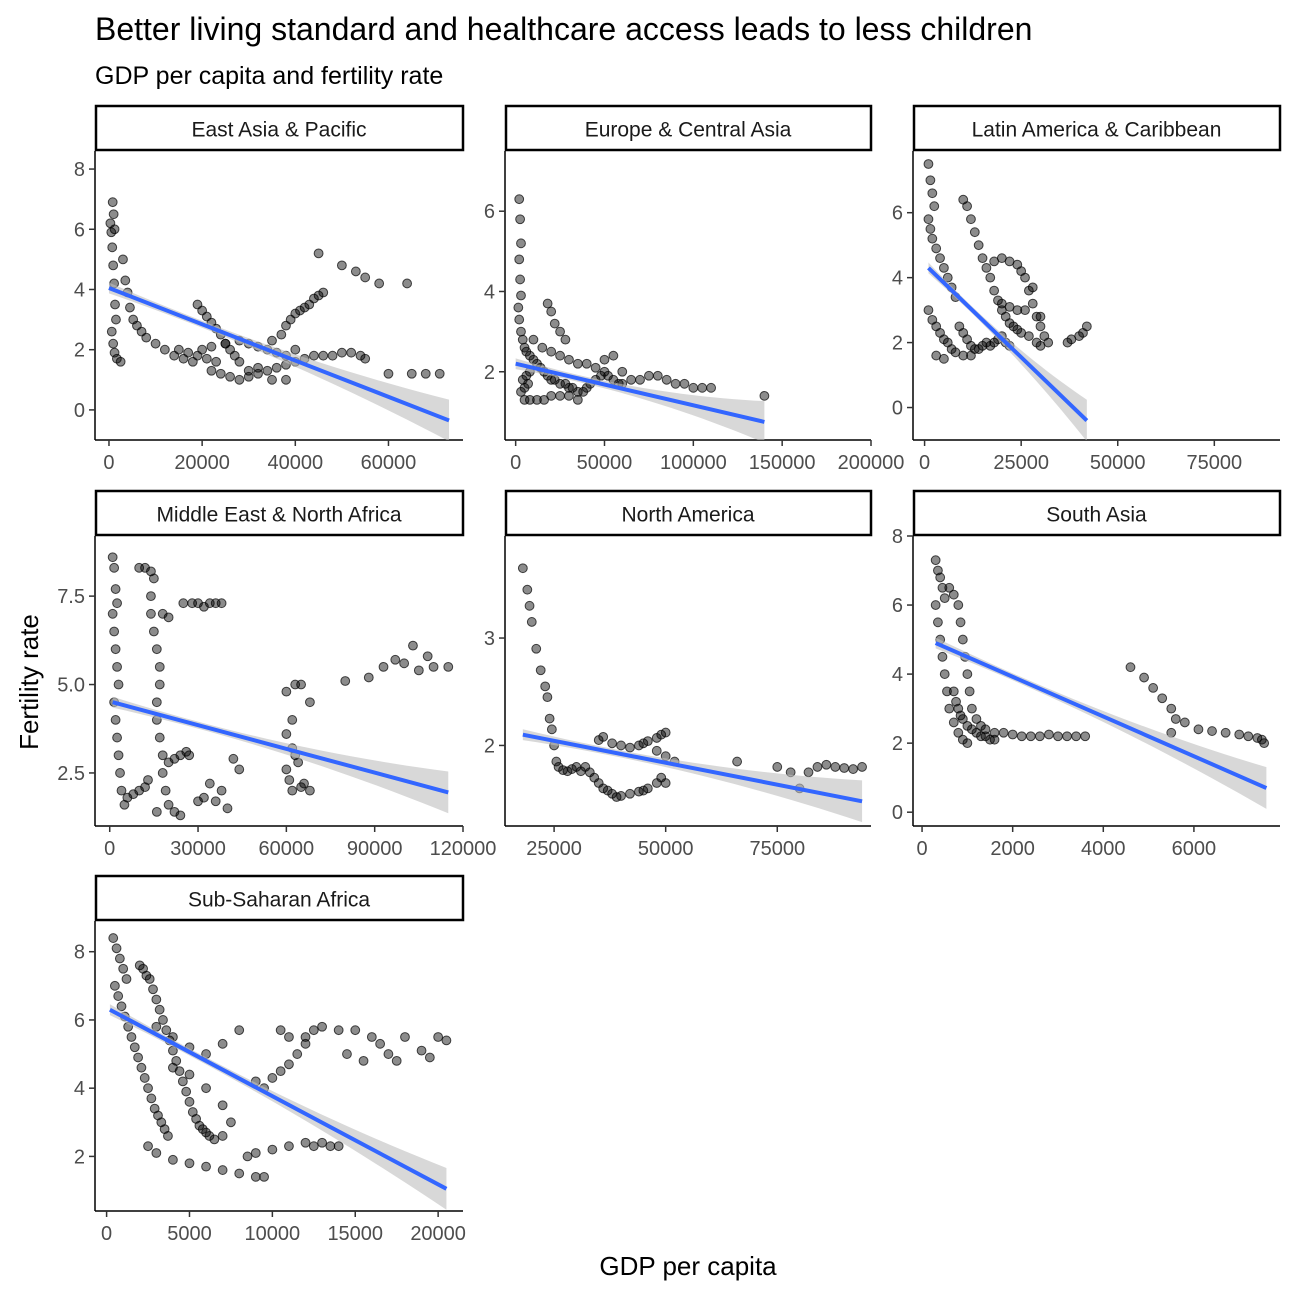 The image size is (1296, 1296). What do you see at coordinates (782, 463) in the screenshot?
I see `x-tick-label: 150000` at bounding box center [782, 463].